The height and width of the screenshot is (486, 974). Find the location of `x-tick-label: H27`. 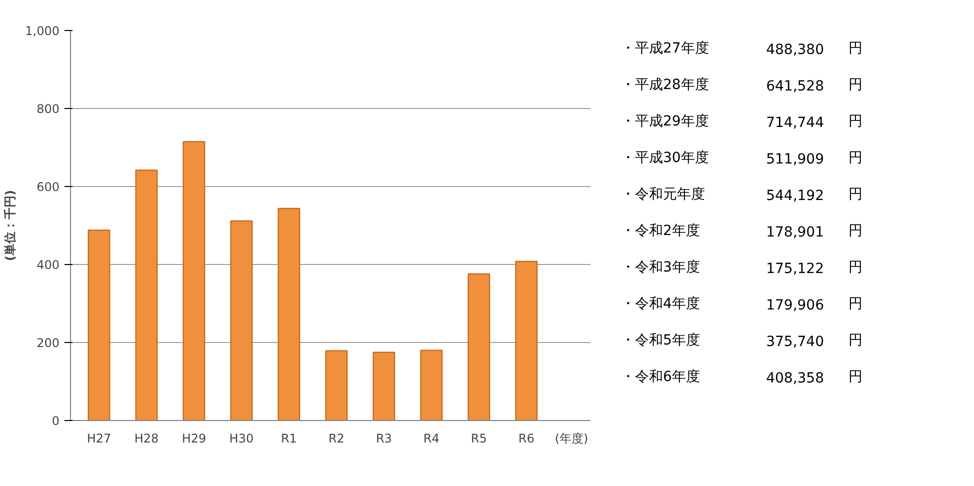

x-tick-label: H27 is located at coordinates (99, 439).